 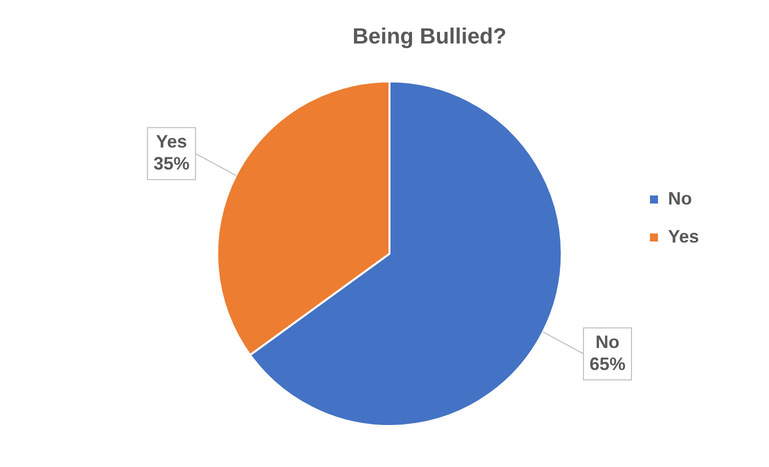 What do you see at coordinates (607, 342) in the screenshot?
I see `slice-label: No` at bounding box center [607, 342].